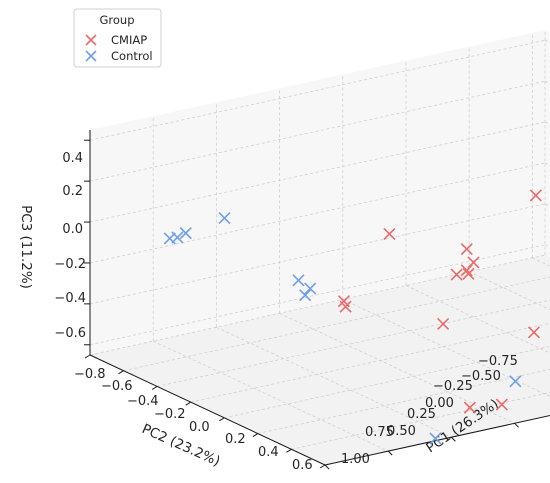 Image resolution: width=550 pixels, height=483 pixels. What do you see at coordinates (170, 414) in the screenshot?
I see `y-tick-label: −0.2` at bounding box center [170, 414].